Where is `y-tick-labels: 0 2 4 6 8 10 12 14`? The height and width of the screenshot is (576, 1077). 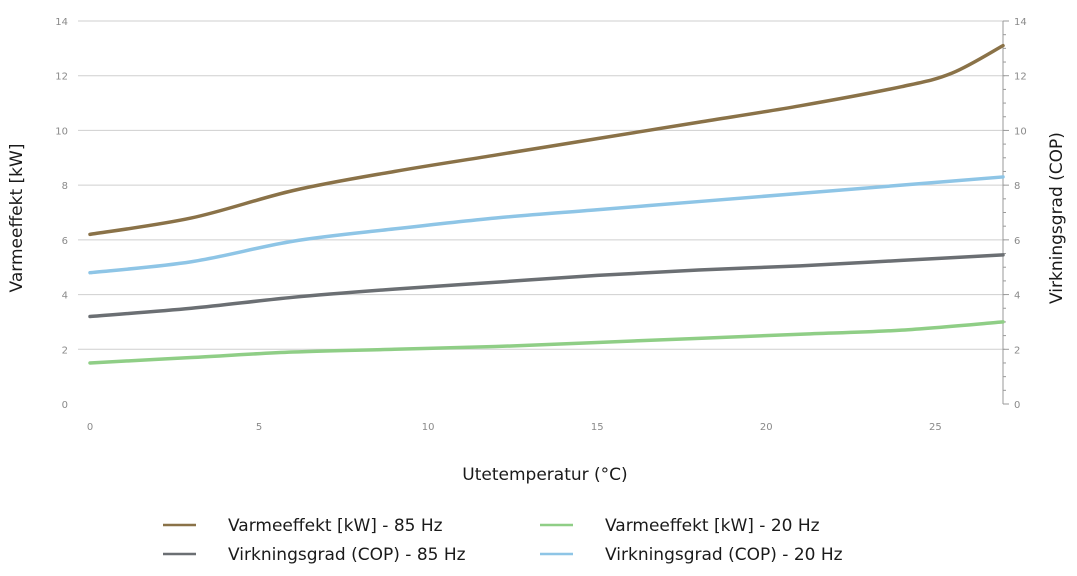
y-tick-labels: 0 2 4 6 8 10 12 14 is located at coordinates (61, 214).